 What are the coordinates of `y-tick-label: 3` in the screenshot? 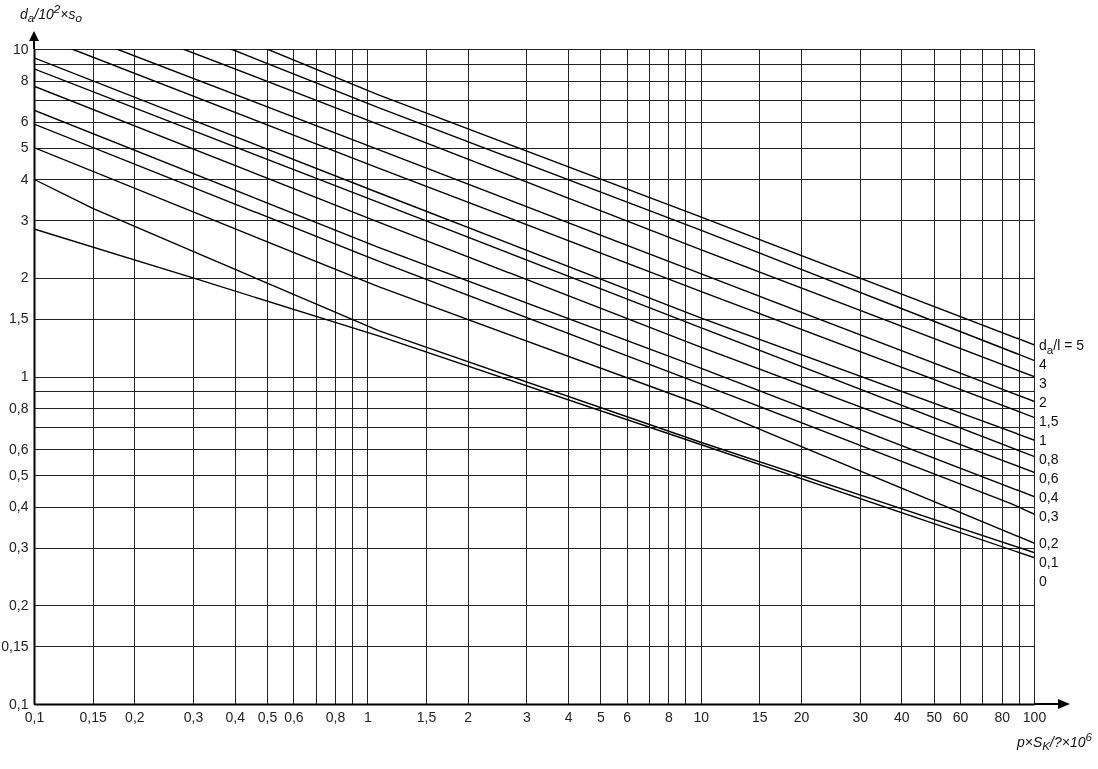 It's located at (24, 219).